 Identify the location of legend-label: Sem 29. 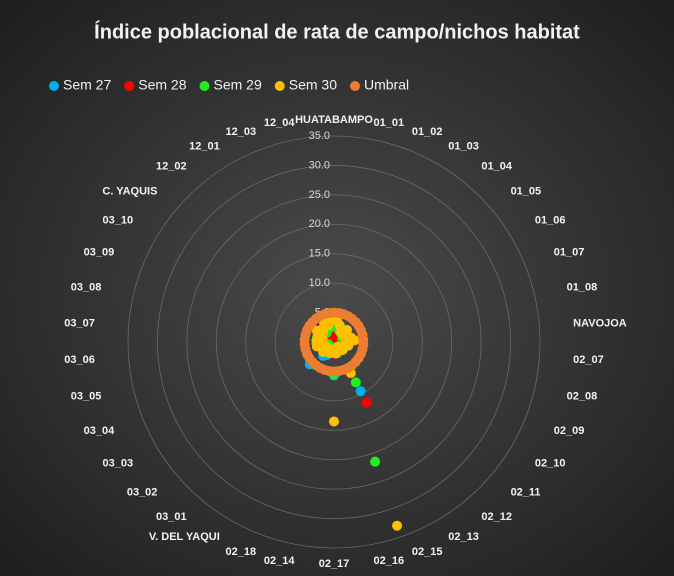
(238, 85).